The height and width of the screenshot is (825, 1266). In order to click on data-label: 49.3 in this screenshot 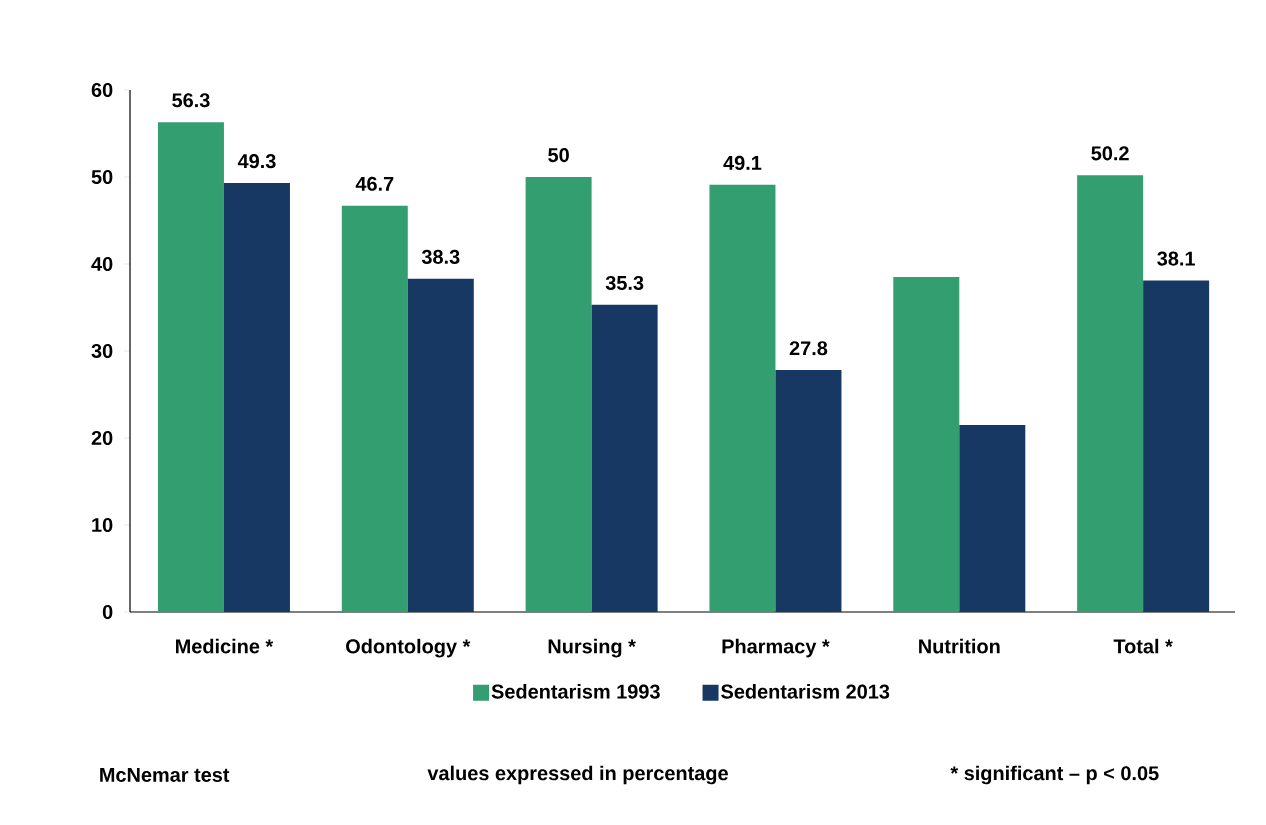, I will do `click(256, 161)`.